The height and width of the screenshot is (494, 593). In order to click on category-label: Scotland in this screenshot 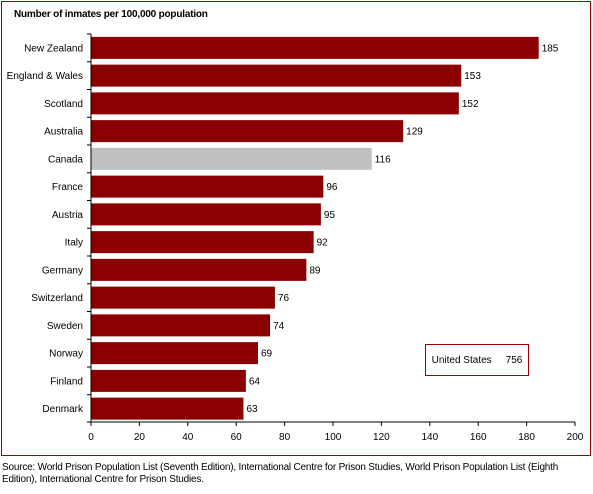, I will do `click(63, 104)`.